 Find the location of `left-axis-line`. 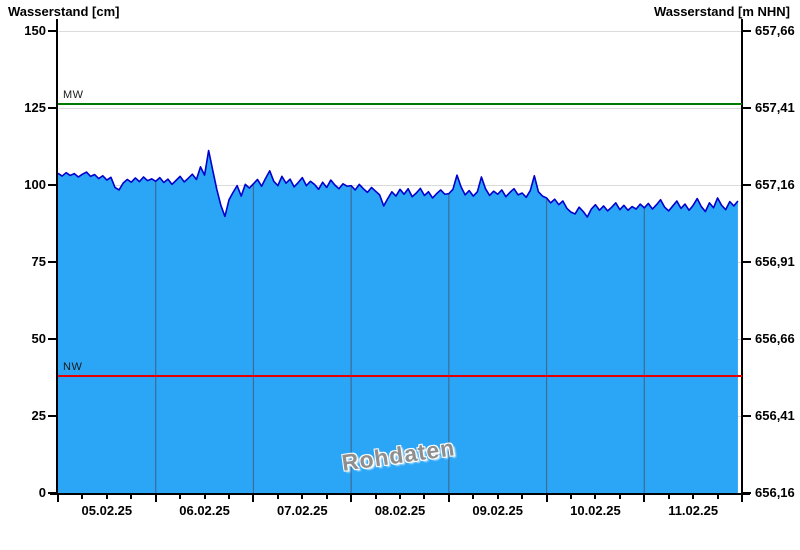

left-axis-line is located at coordinates (57, 257).